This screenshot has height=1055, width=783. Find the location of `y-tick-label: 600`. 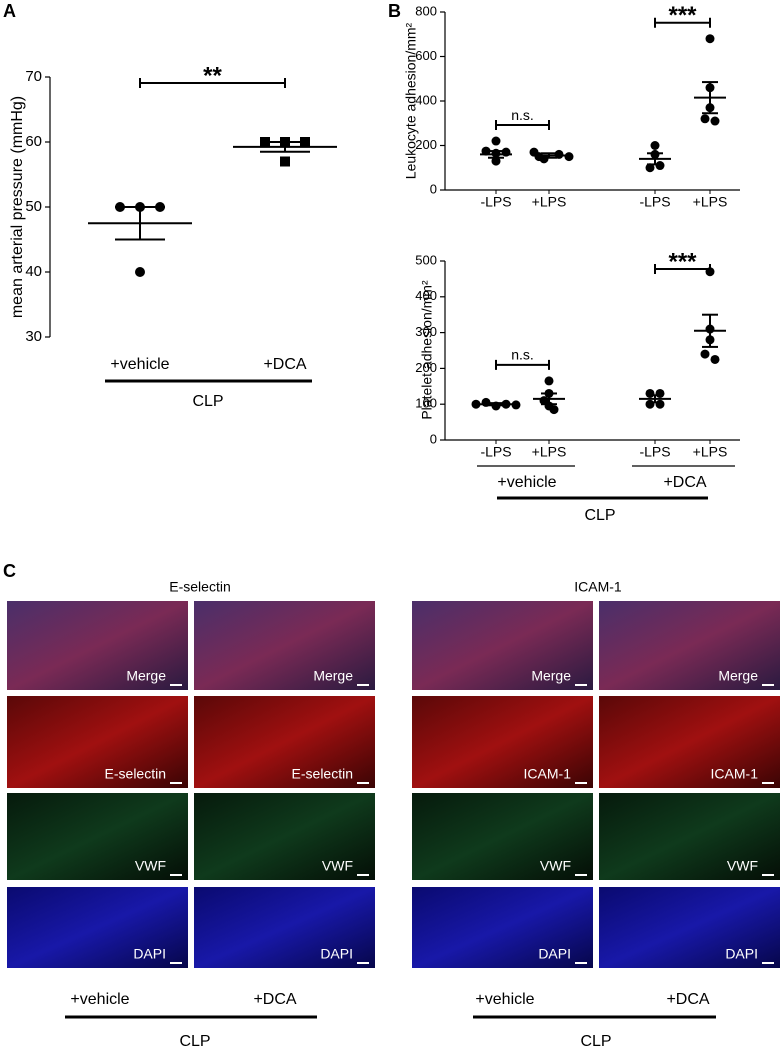

y-tick-label: 600 is located at coordinates (426, 55).